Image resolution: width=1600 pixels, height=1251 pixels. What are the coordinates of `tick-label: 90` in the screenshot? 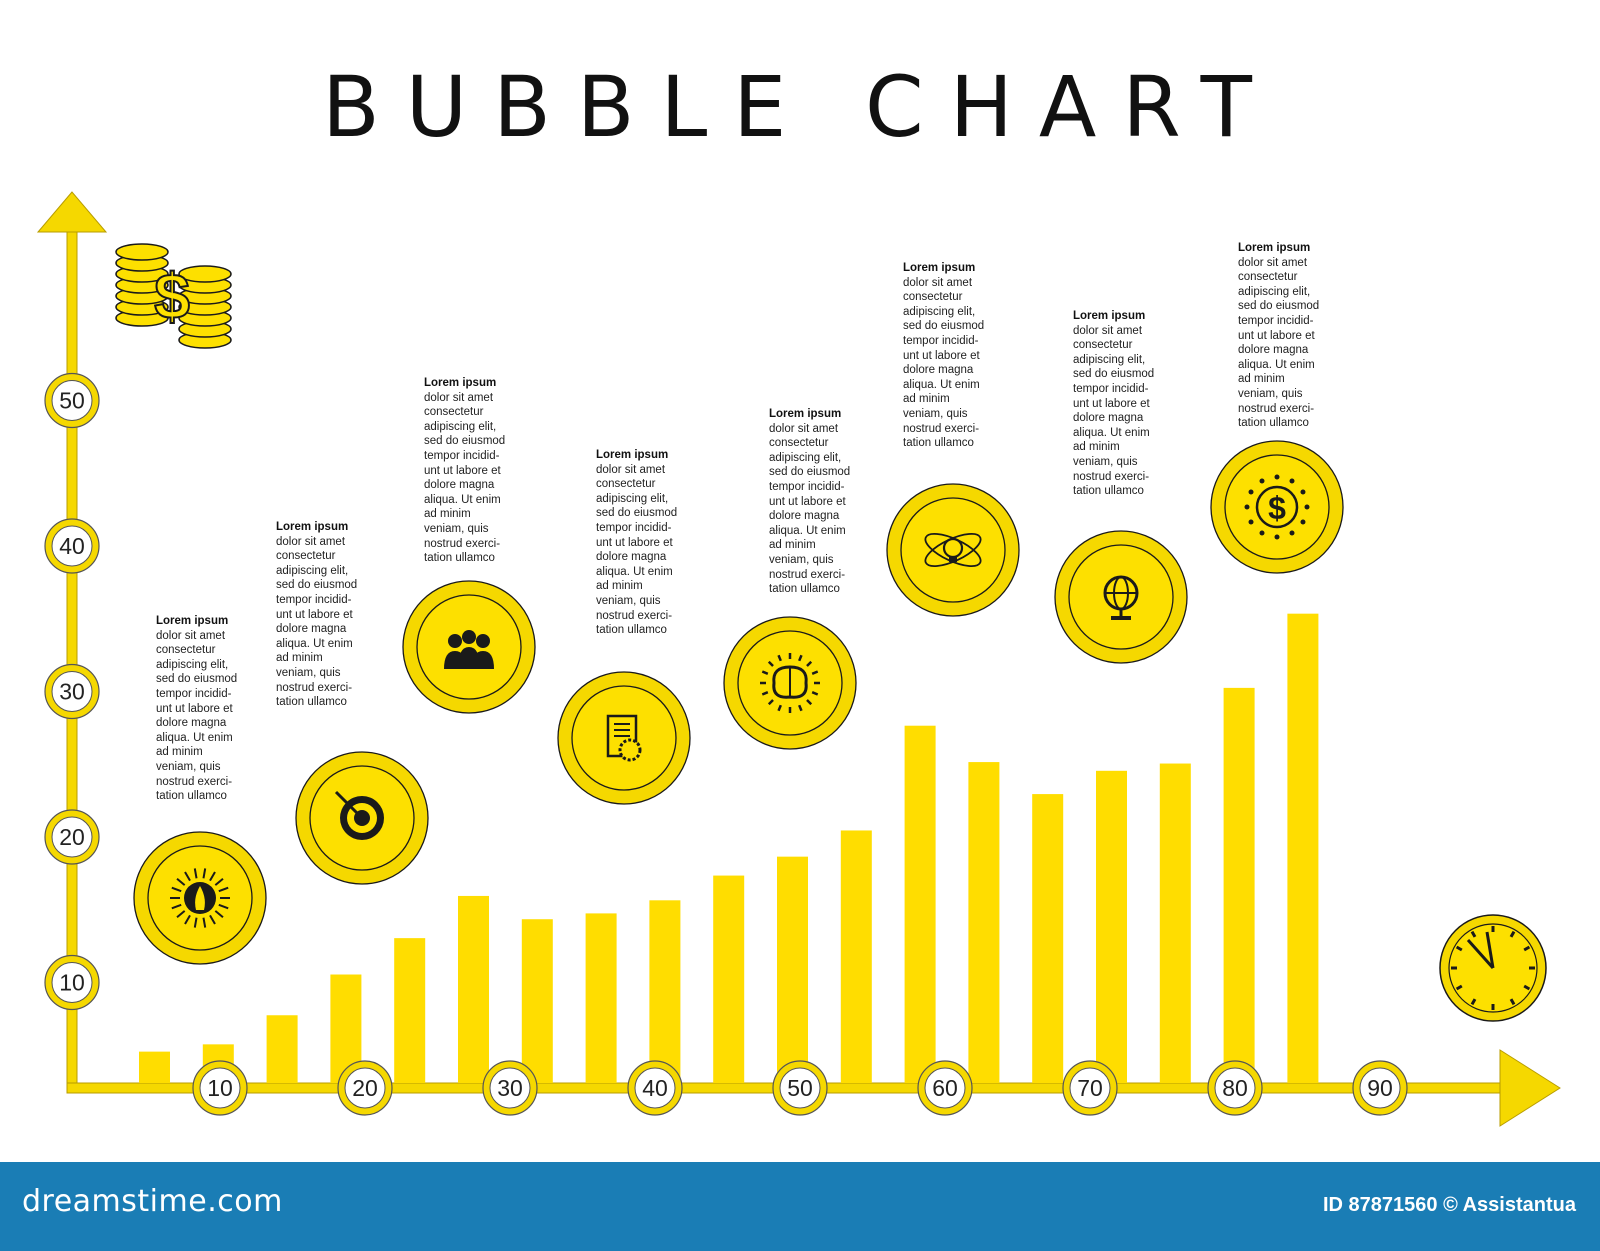 It's located at (1380, 1088).